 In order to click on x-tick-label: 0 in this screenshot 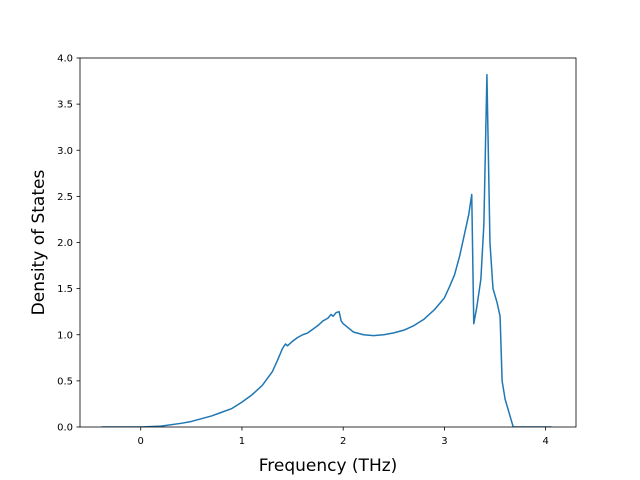, I will do `click(141, 441)`.